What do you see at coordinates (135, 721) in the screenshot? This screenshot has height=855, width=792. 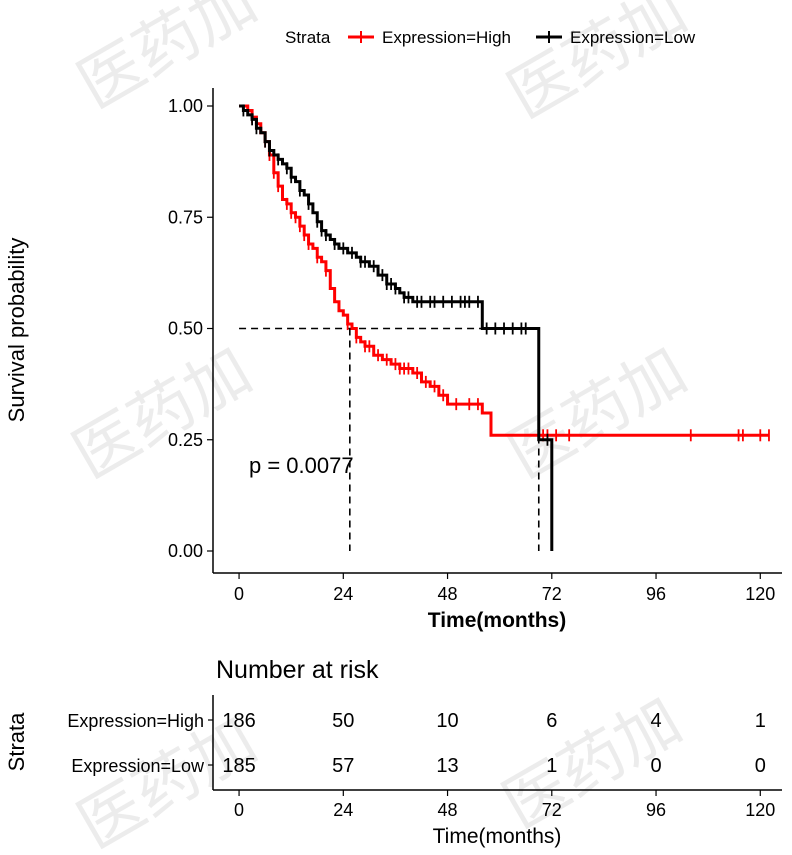 I see `risk-row-label-high: Expression=High` at bounding box center [135, 721].